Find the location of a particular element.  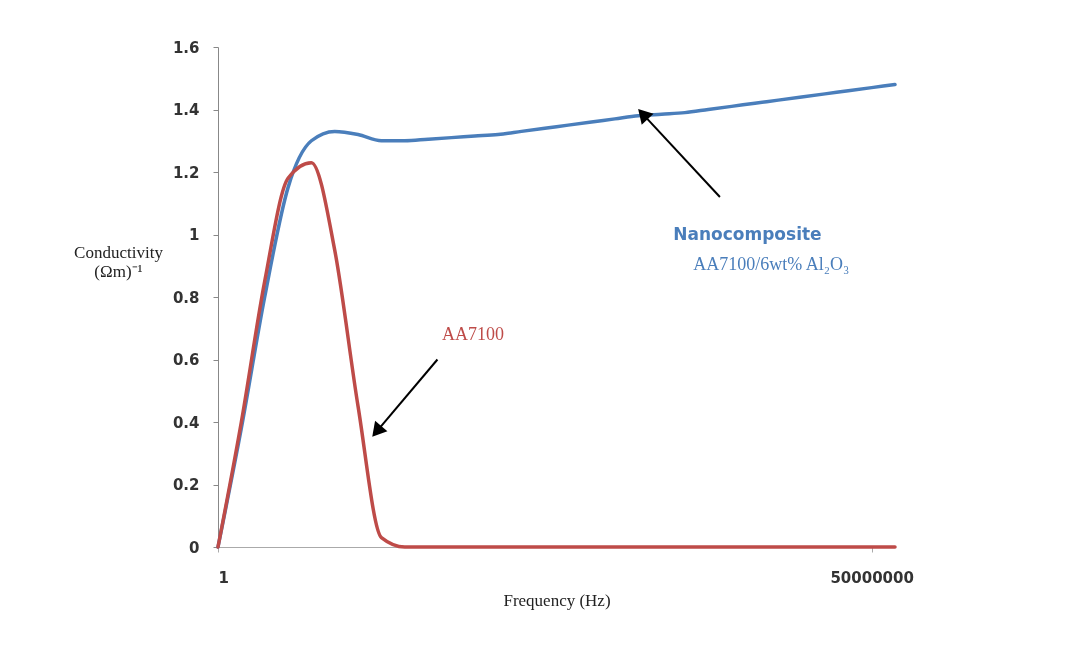

y-axis-title: Conductivity (Ωm)⁻¹ is located at coordinates (119, 261).